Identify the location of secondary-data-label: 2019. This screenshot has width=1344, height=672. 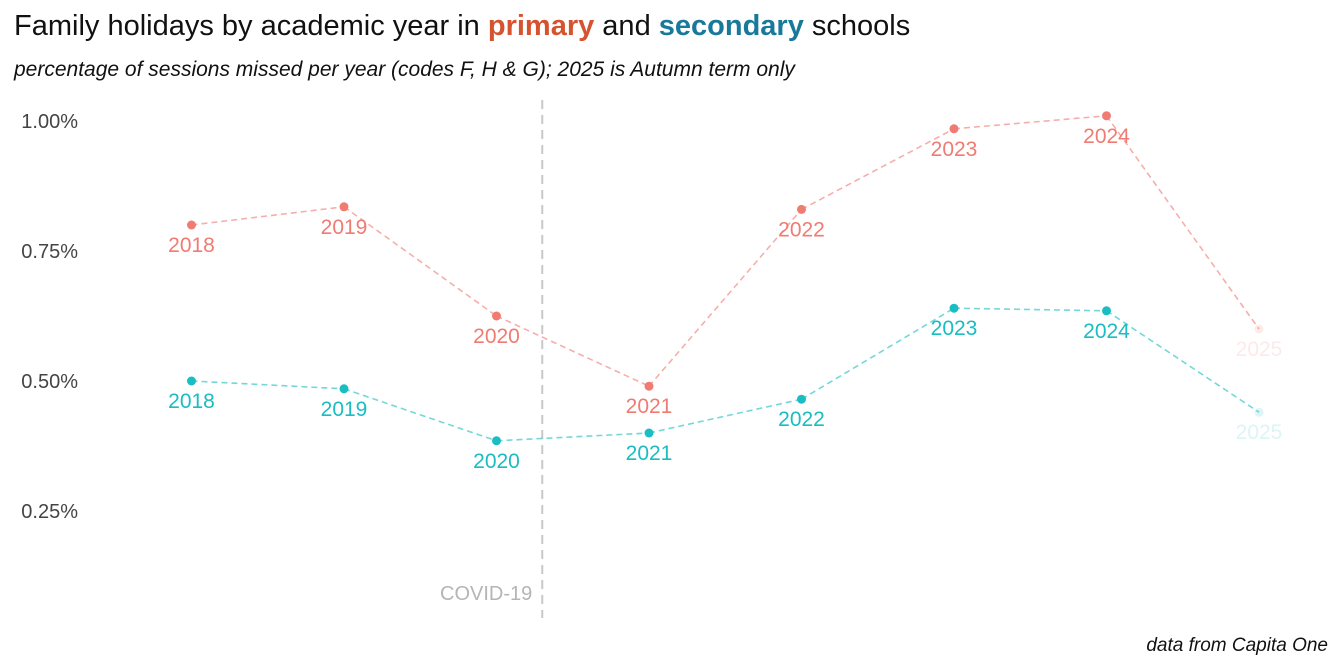
(344, 409).